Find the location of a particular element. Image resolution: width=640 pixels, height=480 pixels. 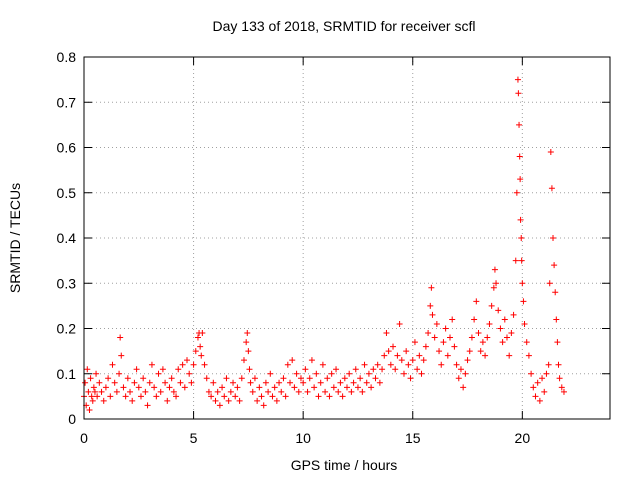

y-tick-label: 0.3 is located at coordinates (67, 283).